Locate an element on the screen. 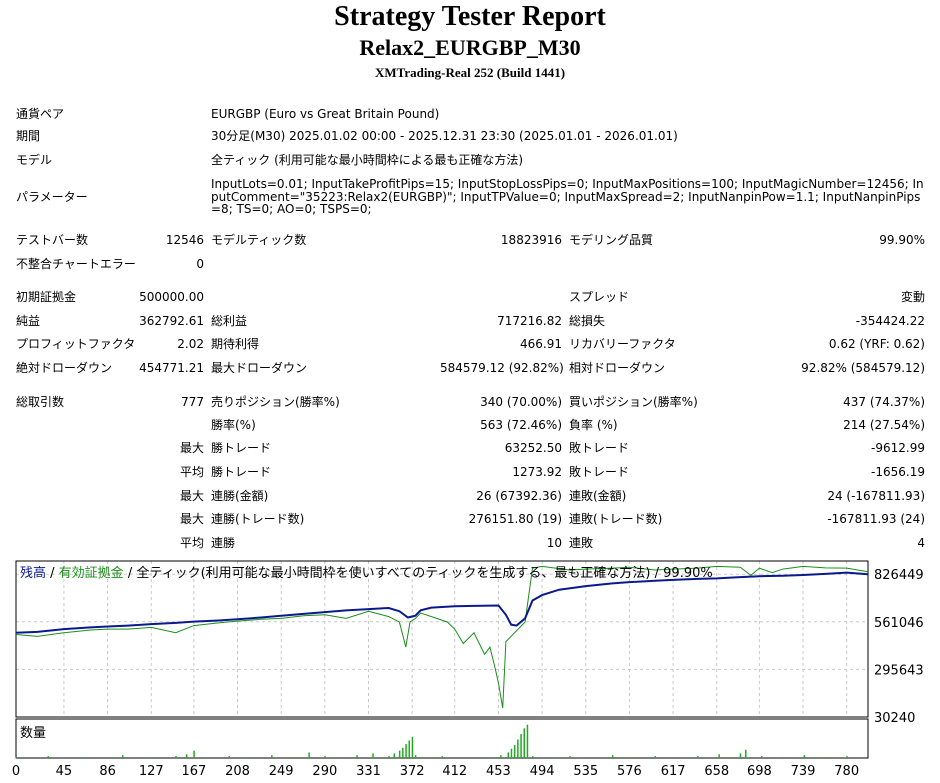  worst-label: 敗トレード is located at coordinates (599, 448).